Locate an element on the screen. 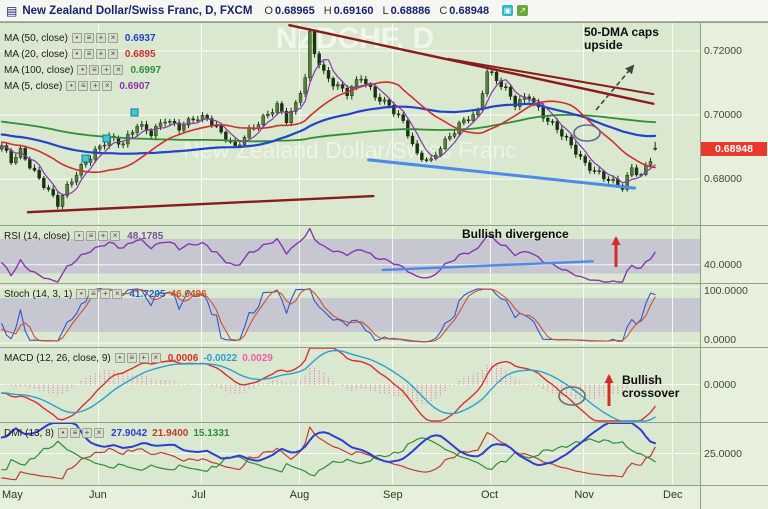 The width and height of the screenshot is (768, 509). dma-annotation-arrow is located at coordinates (615, 87).